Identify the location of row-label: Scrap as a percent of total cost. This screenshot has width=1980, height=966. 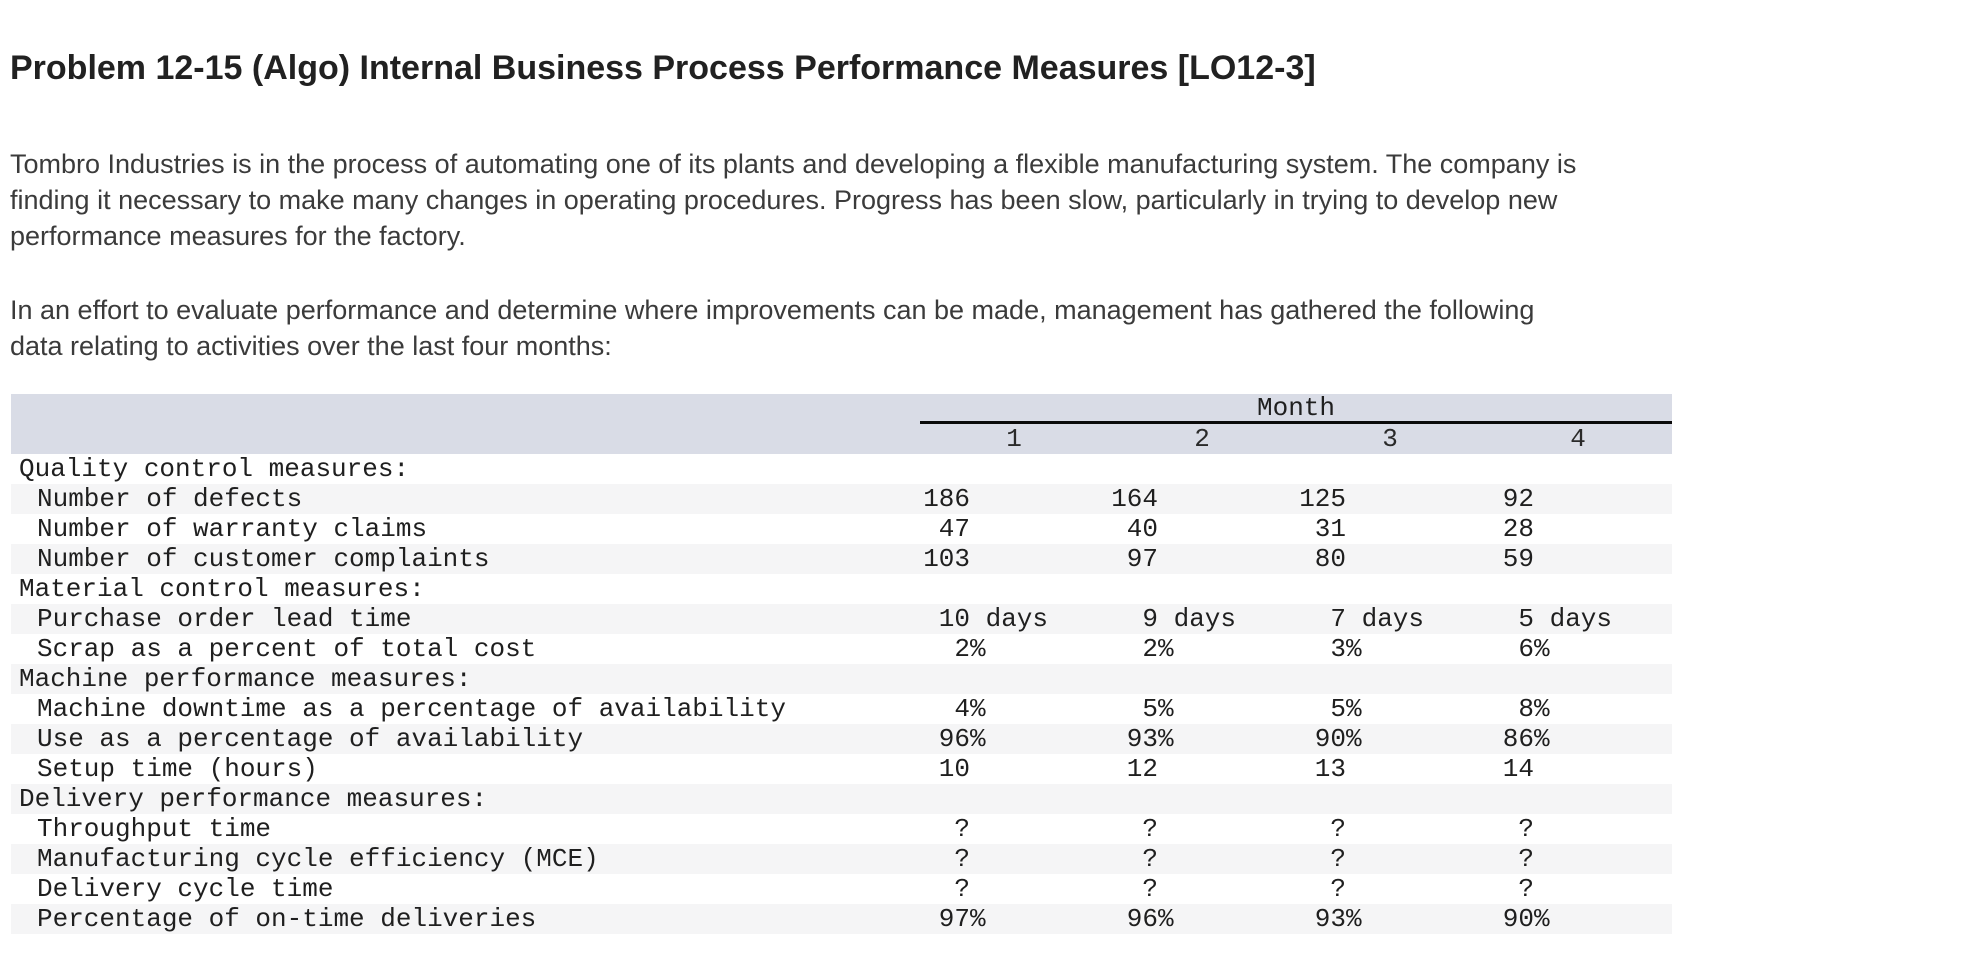
(287, 649).